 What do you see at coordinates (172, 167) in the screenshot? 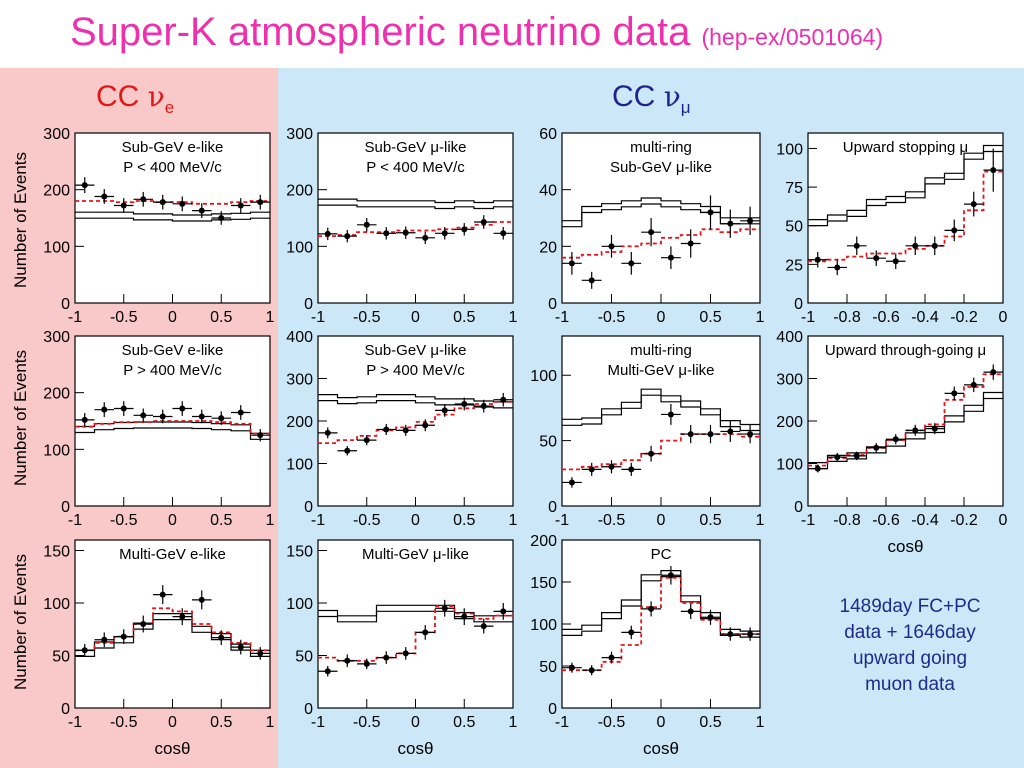
I see `plot-label-2: P < 400 MeV/c` at bounding box center [172, 167].